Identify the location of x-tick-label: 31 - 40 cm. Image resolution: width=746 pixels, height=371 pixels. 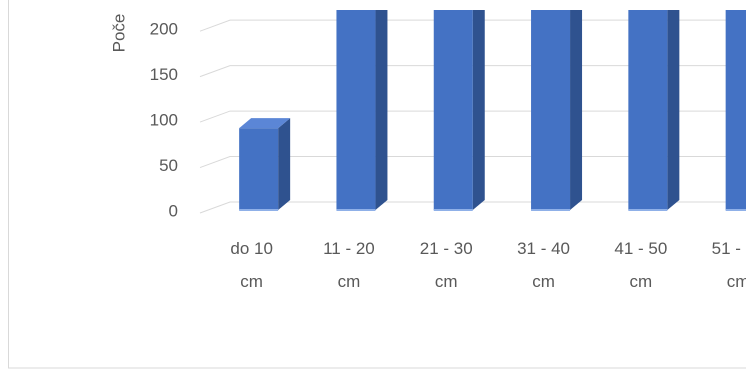
(544, 265).